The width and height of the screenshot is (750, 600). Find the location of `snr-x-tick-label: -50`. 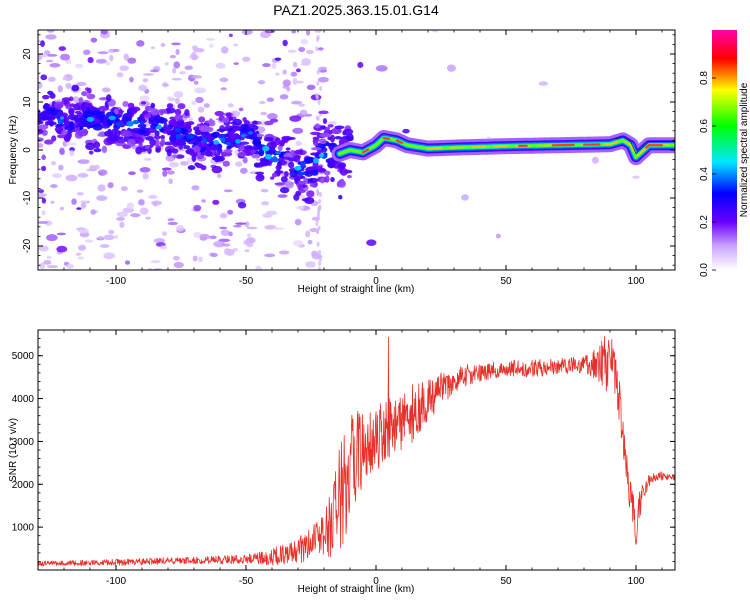

snr-x-tick-label: -50 is located at coordinates (246, 581).